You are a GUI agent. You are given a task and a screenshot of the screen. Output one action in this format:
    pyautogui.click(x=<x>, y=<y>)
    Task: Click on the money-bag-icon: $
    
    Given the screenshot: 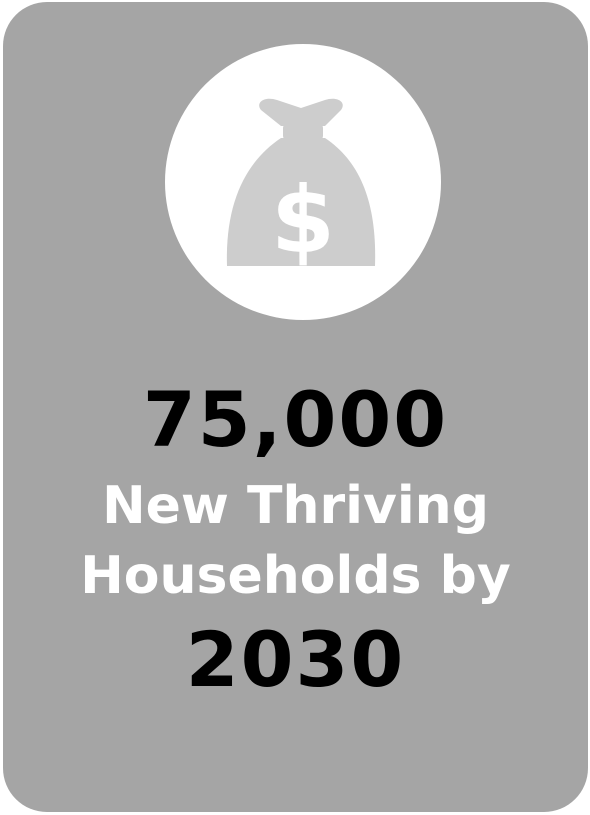 What is the action you would take?
    pyautogui.click(x=301, y=186)
    